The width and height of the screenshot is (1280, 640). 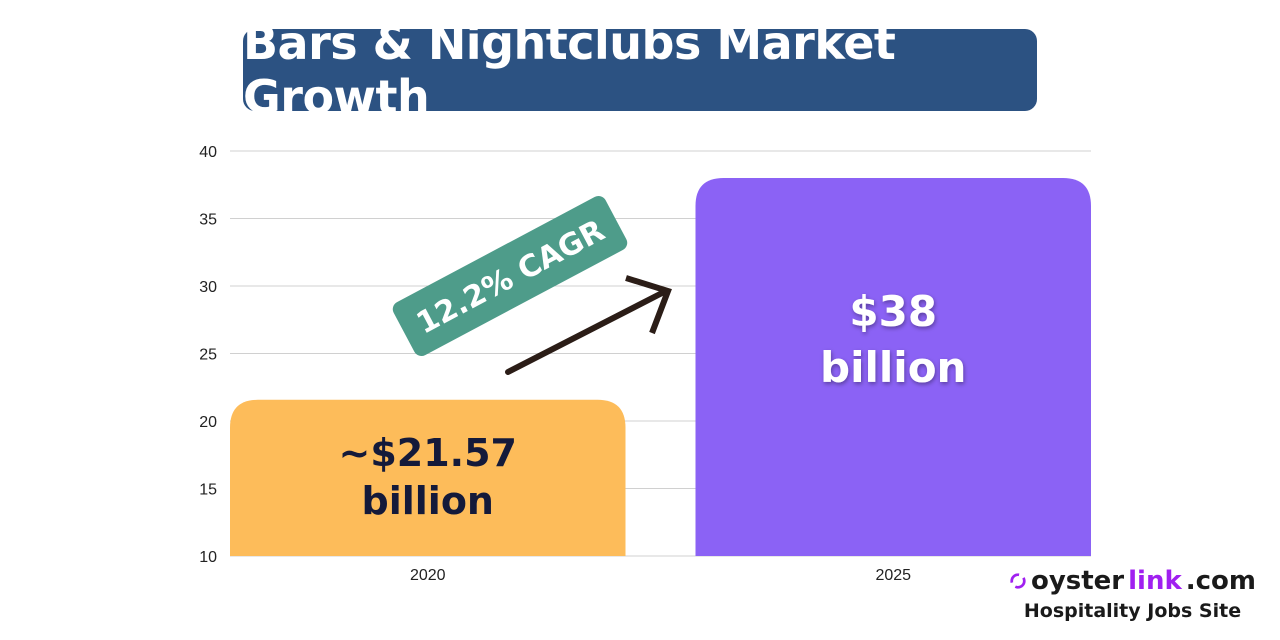 What do you see at coordinates (893, 311) in the screenshot?
I see `bar-value-label: $38` at bounding box center [893, 311].